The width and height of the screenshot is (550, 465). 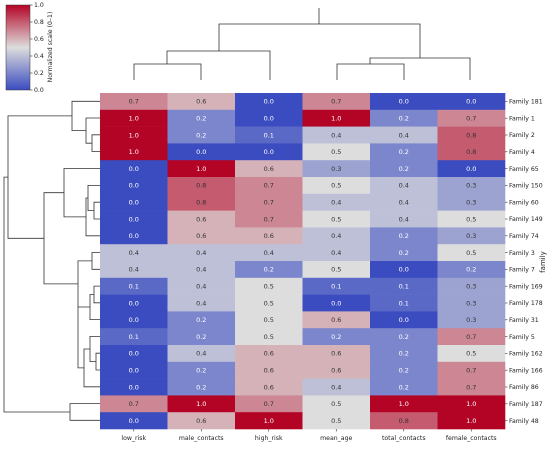 I want to click on row-label: Family 48, so click(x=524, y=421).